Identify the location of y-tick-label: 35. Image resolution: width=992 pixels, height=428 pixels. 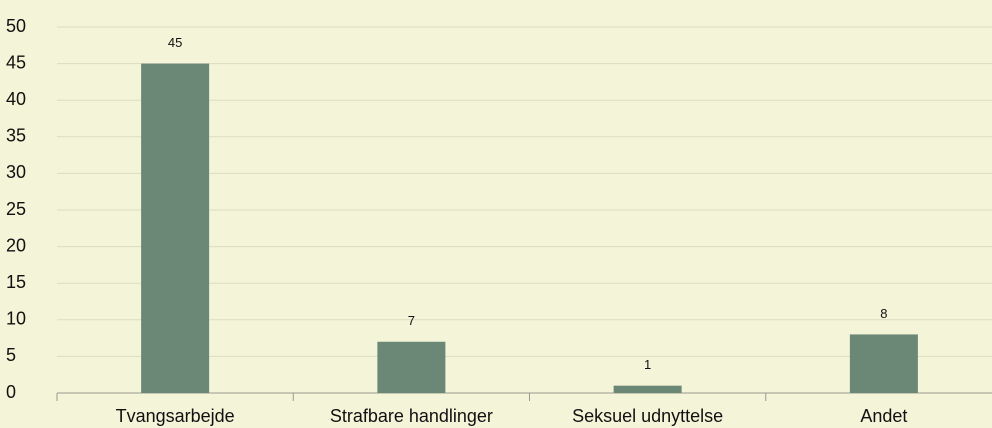
(16, 136).